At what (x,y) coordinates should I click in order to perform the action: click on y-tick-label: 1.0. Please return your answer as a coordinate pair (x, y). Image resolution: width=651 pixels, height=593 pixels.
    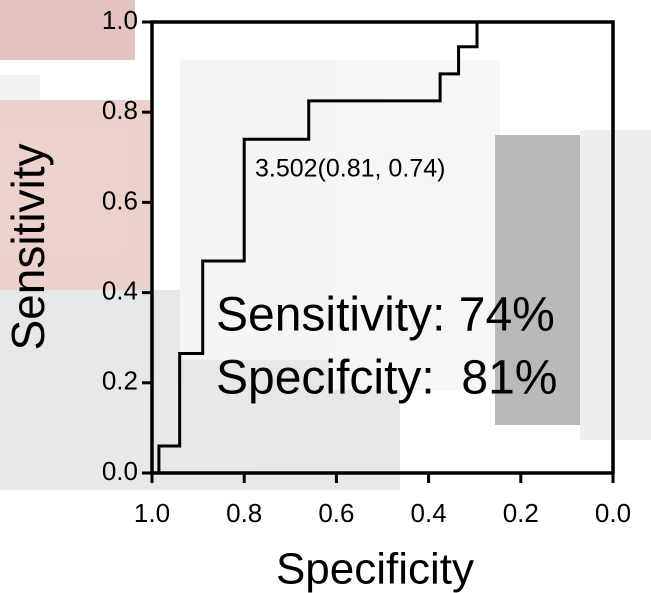
    Looking at the image, I should click on (120, 20).